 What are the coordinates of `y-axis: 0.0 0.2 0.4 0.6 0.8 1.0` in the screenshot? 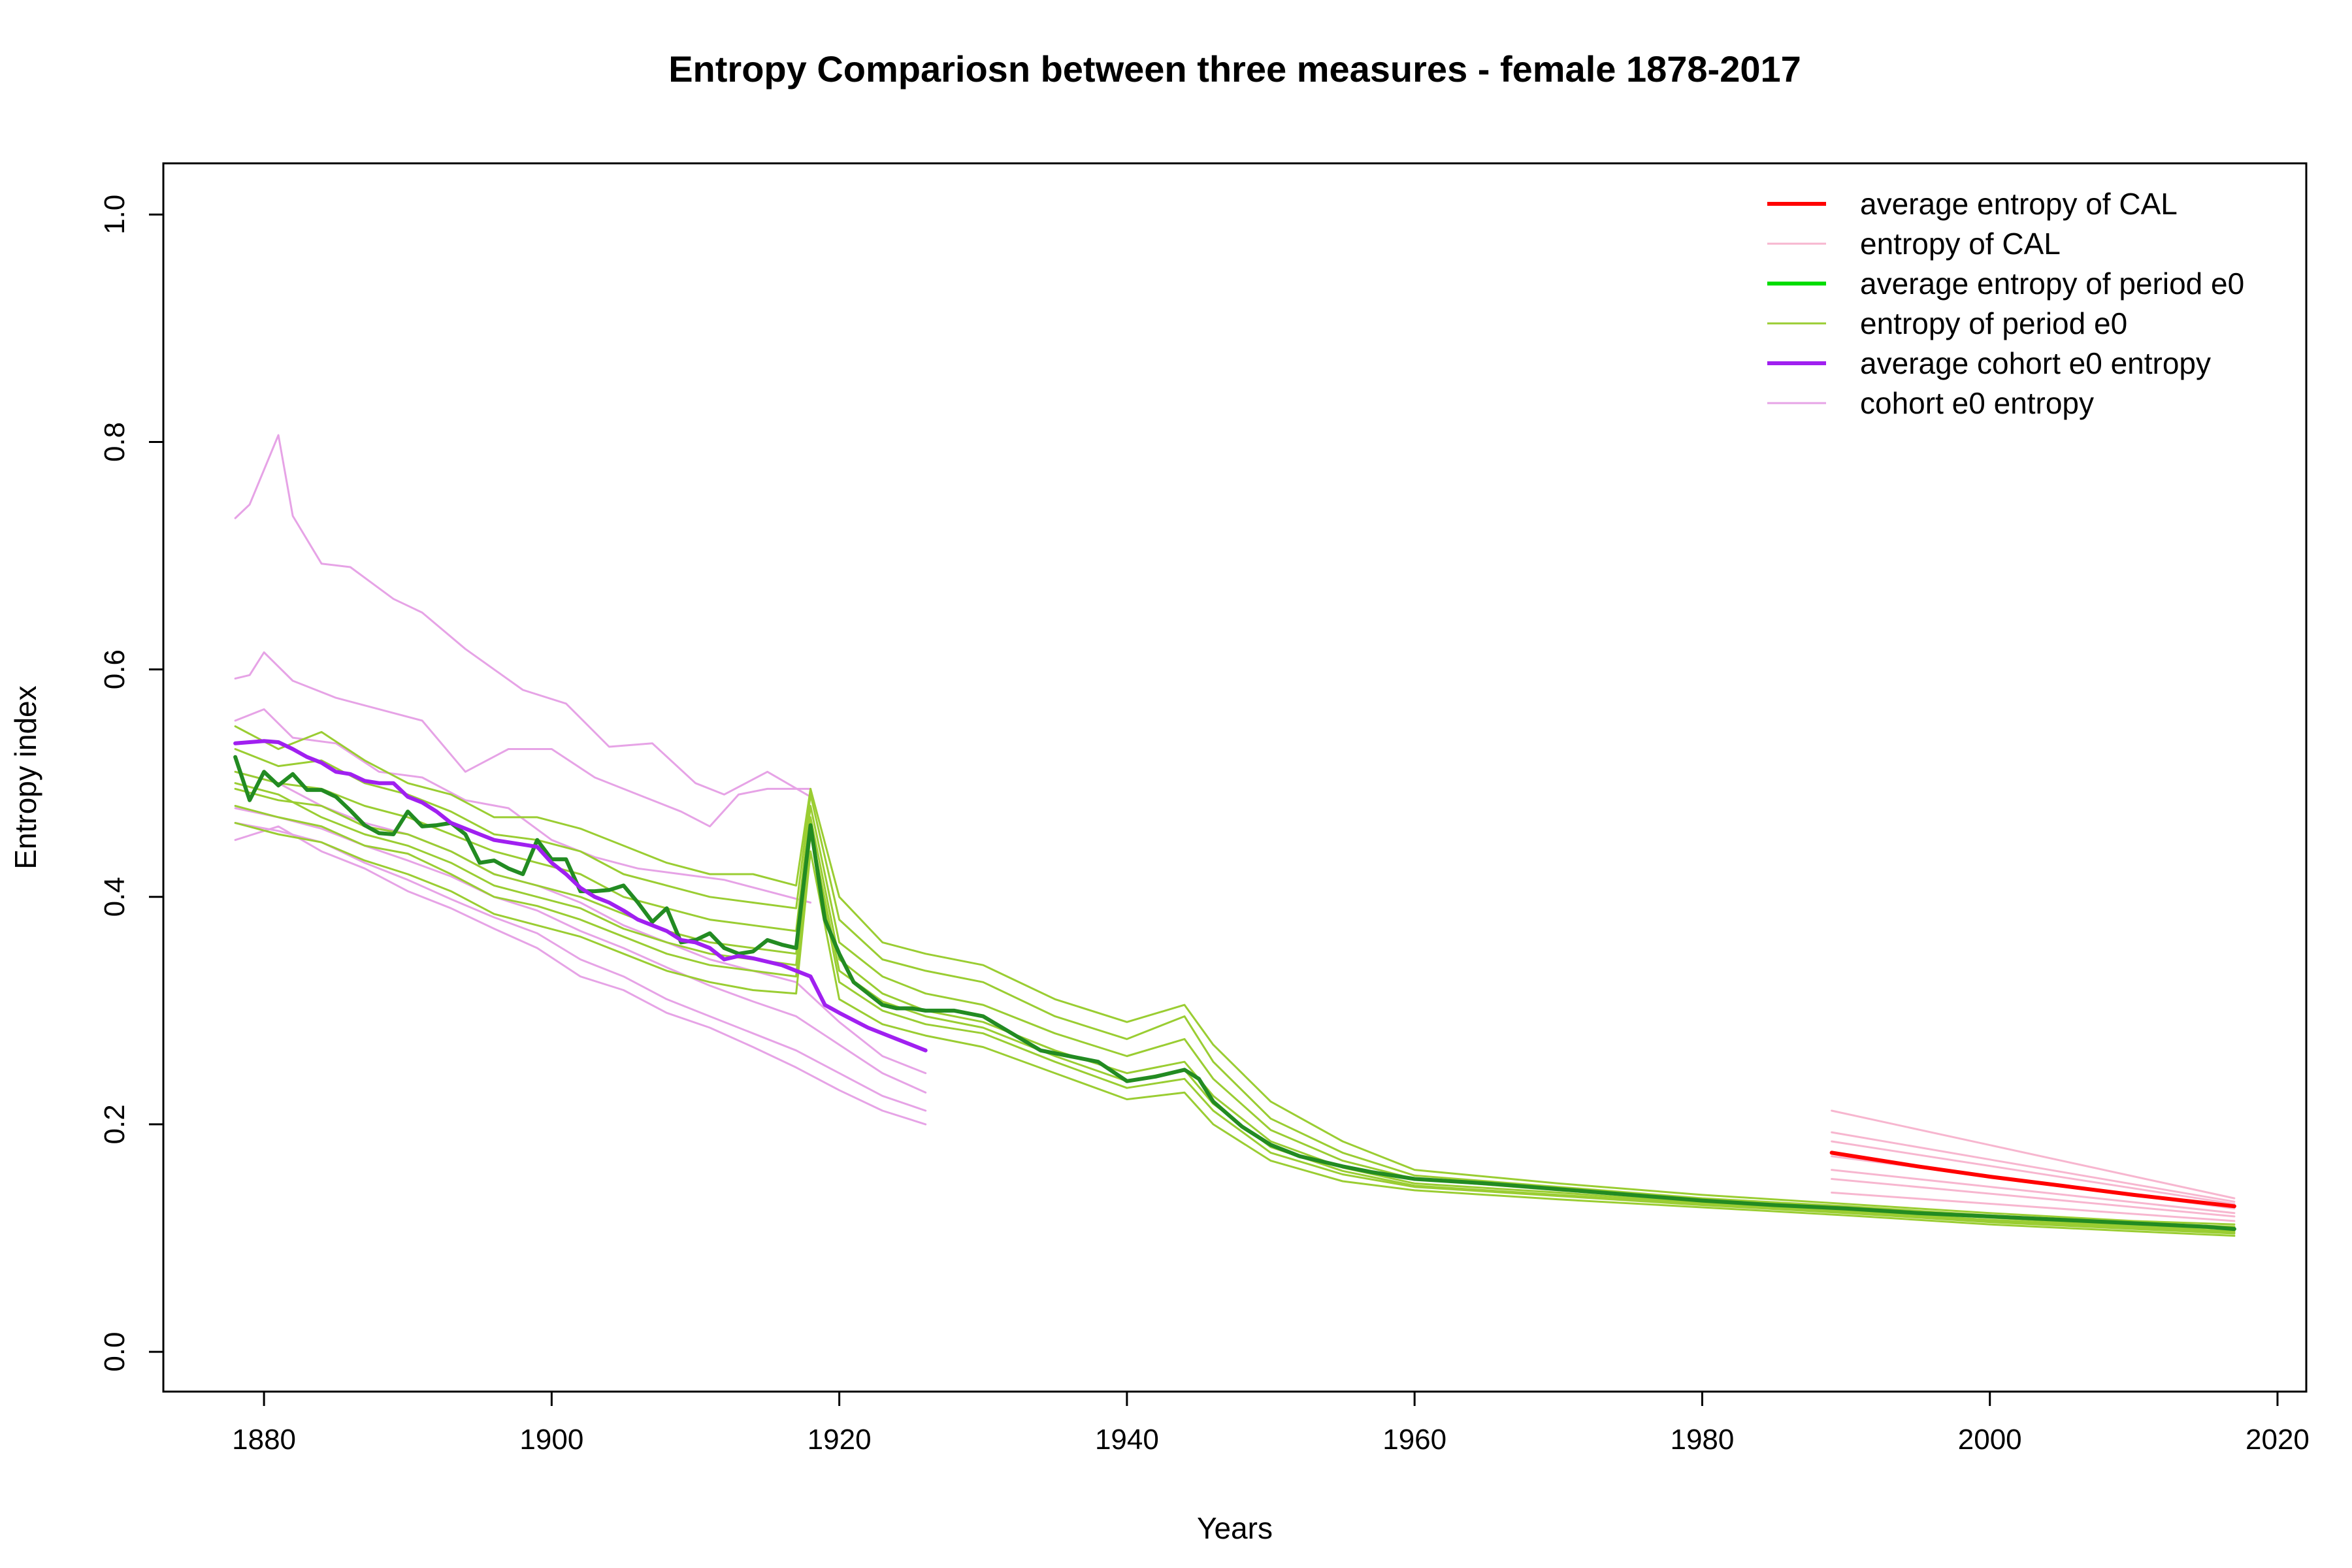 It's located at (132, 783).